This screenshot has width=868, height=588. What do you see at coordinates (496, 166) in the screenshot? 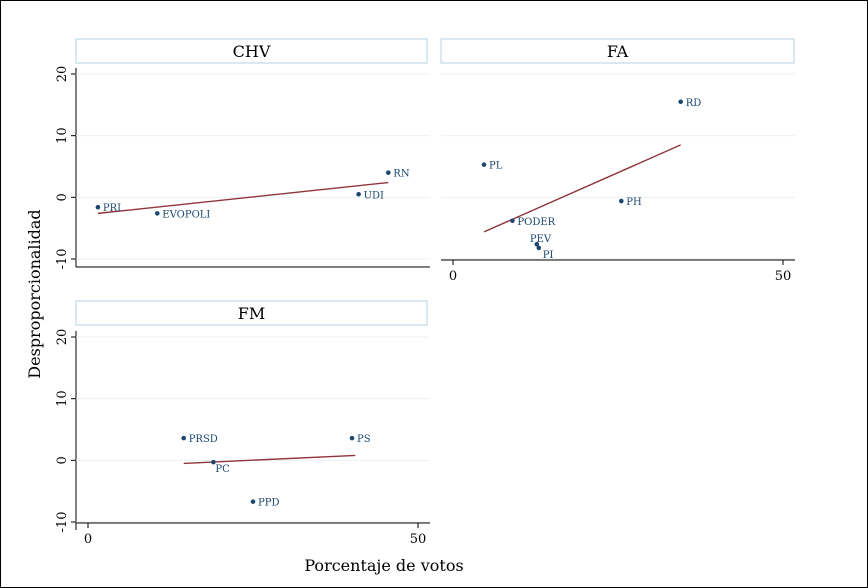
I see `point-label-pl: PL` at bounding box center [496, 166].